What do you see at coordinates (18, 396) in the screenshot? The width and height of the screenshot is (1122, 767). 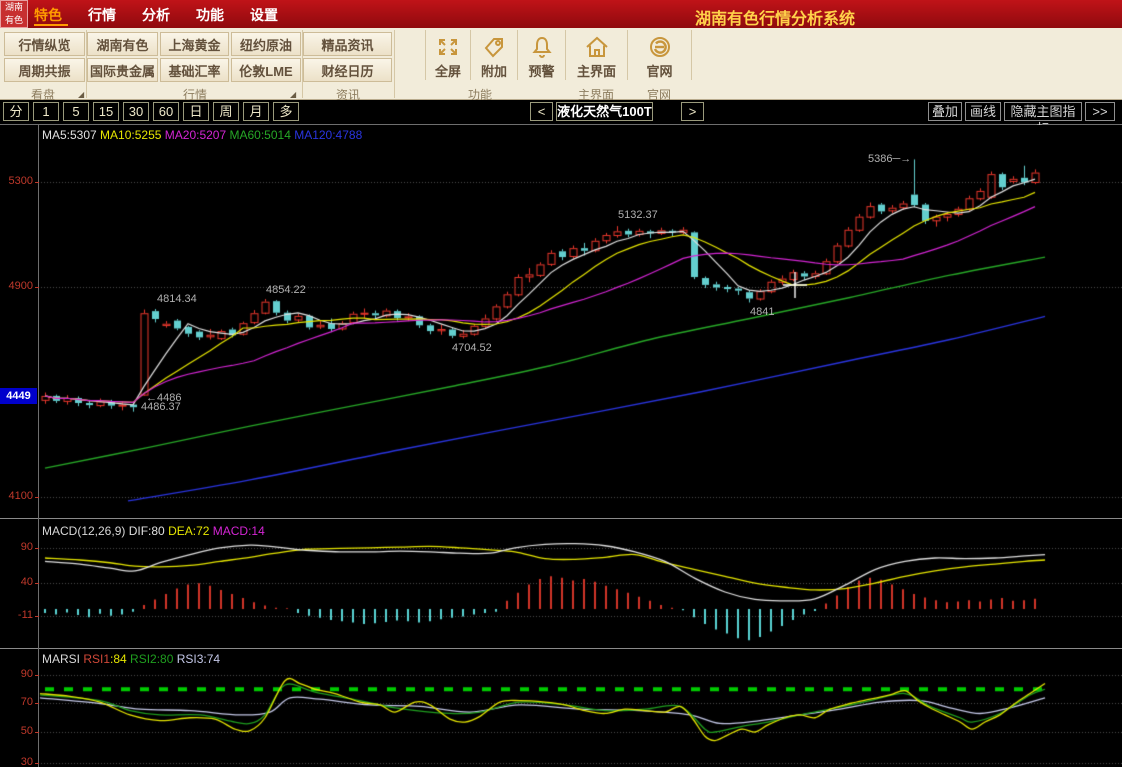 I see `current-price-tag: 4449` at bounding box center [18, 396].